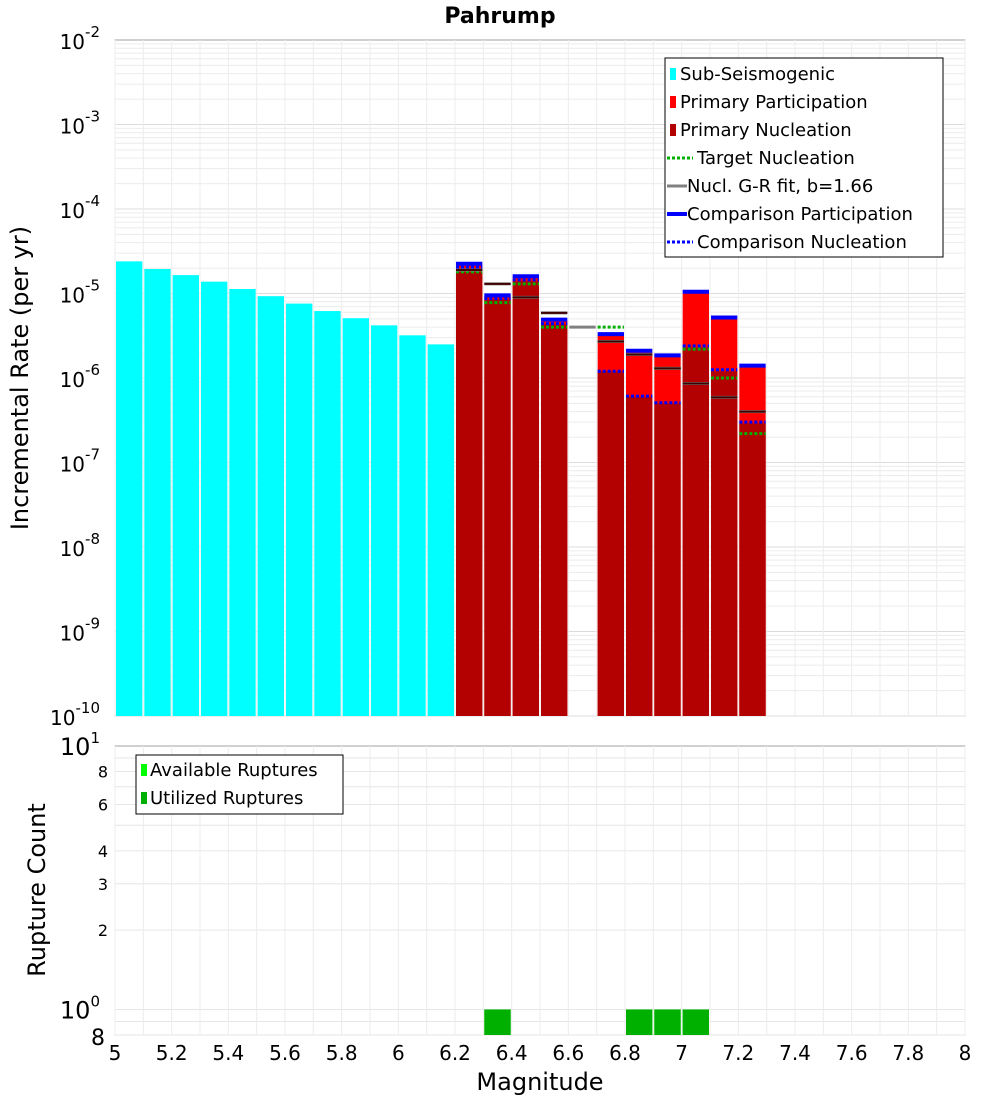 This screenshot has height=1100, width=1000. I want to click on y-tick-label: 10⁻¹⁰, so click(75, 714).